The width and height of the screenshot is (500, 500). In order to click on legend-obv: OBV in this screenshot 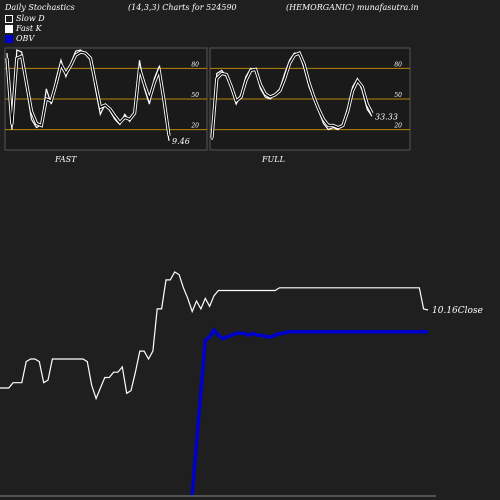, I will do `click(19, 38)`.